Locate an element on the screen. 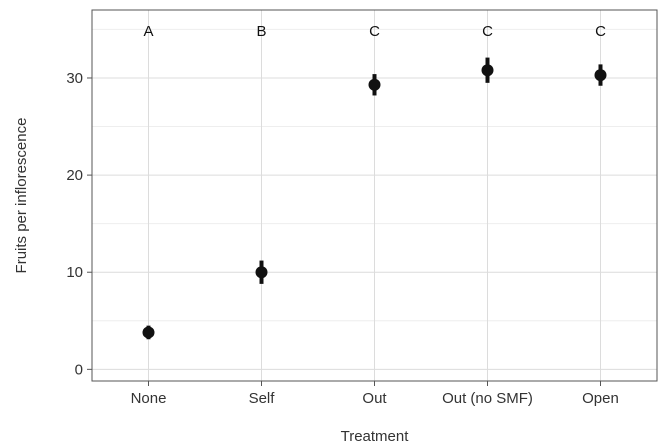 This screenshot has height=446, width=666. x-tick-label: Out is located at coordinates (374, 398).